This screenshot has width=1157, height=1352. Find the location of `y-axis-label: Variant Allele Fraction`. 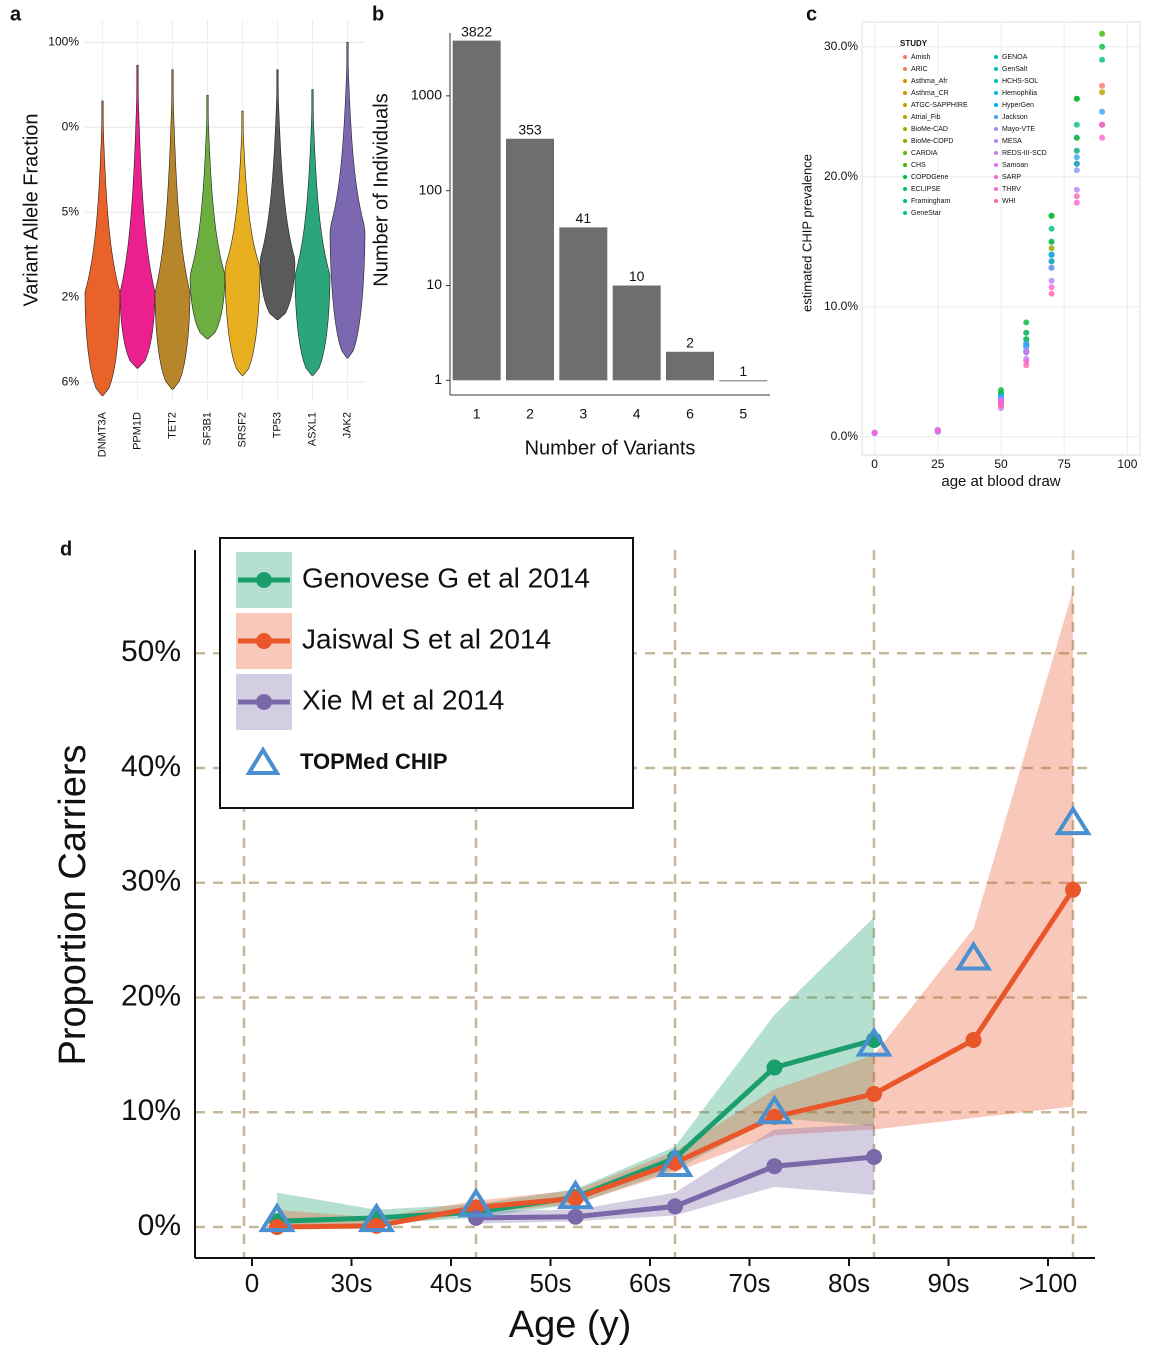

y-axis-label: Variant Allele Fraction is located at coordinates (31, 209).